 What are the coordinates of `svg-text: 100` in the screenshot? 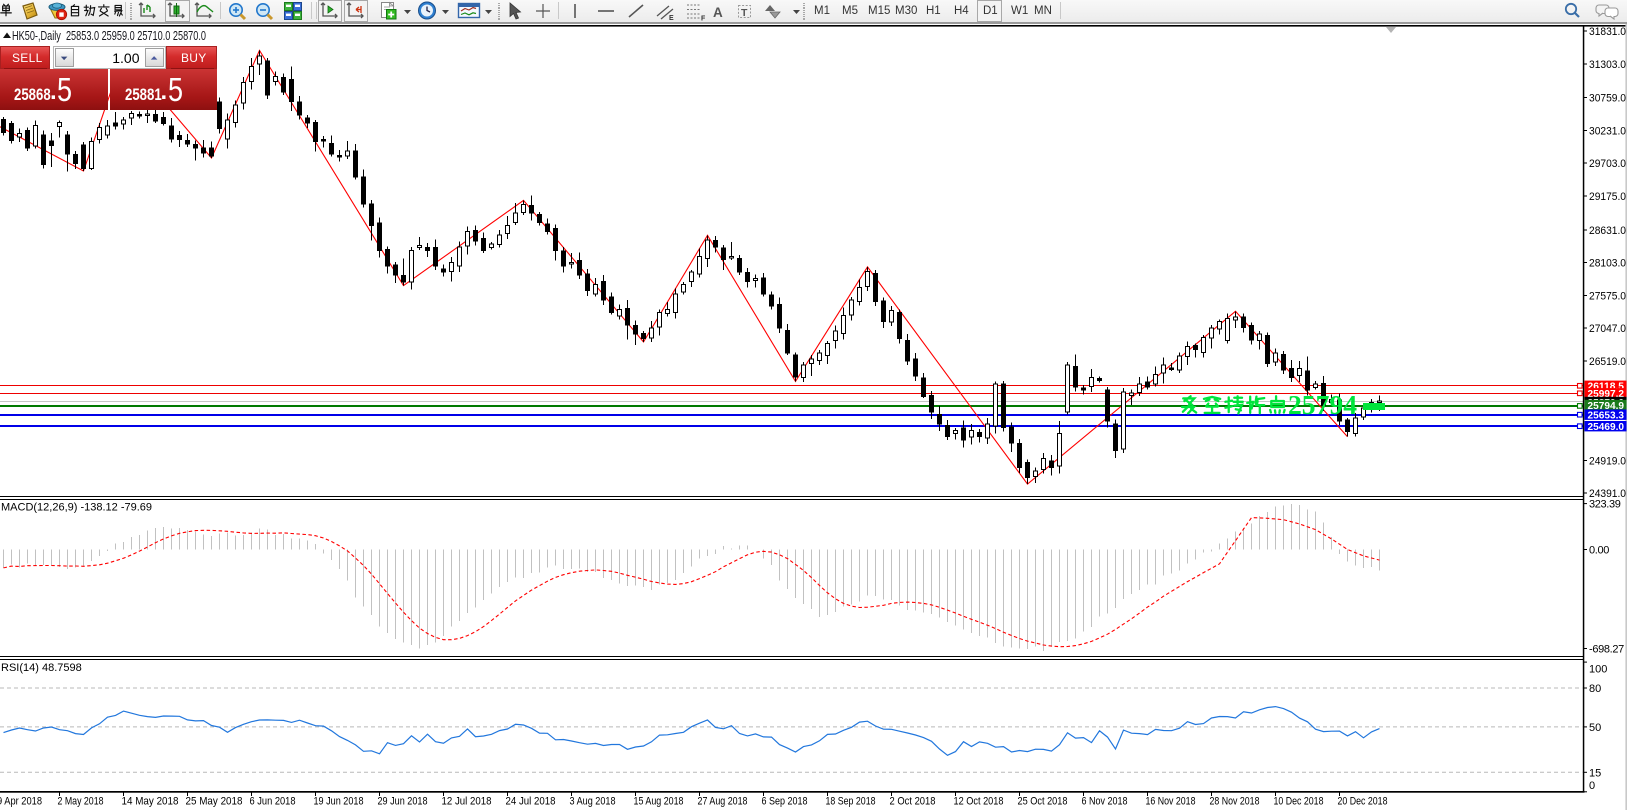 It's located at (1598, 670).